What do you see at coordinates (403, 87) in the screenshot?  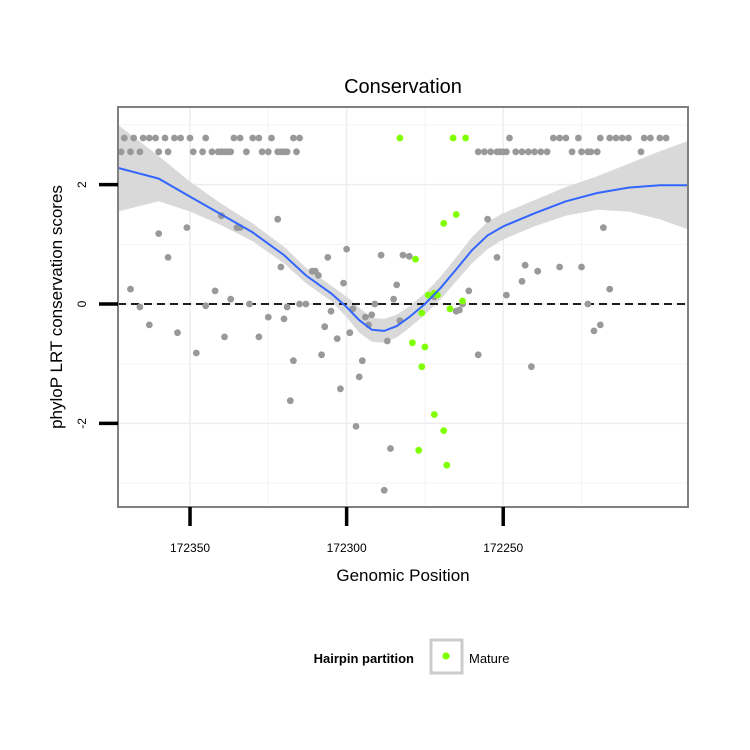 I see `chart-title: Conservation` at bounding box center [403, 87].